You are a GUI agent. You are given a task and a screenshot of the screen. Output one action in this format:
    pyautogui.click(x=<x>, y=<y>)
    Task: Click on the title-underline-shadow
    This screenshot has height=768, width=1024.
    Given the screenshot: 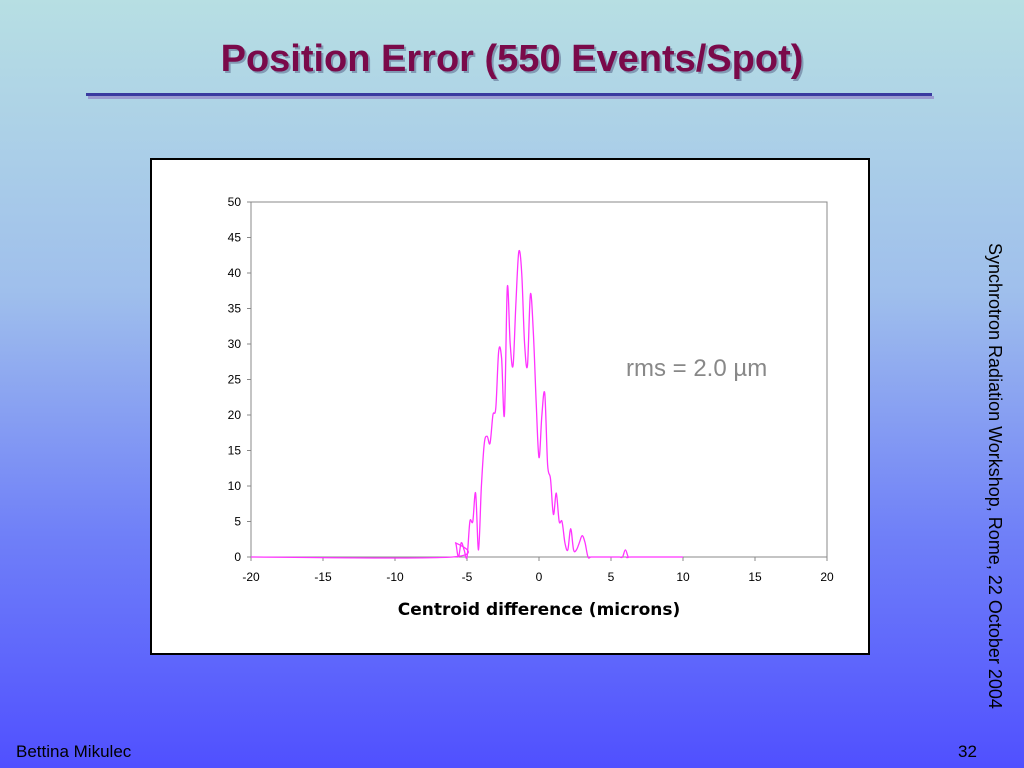 What is the action you would take?
    pyautogui.click(x=511, y=97)
    